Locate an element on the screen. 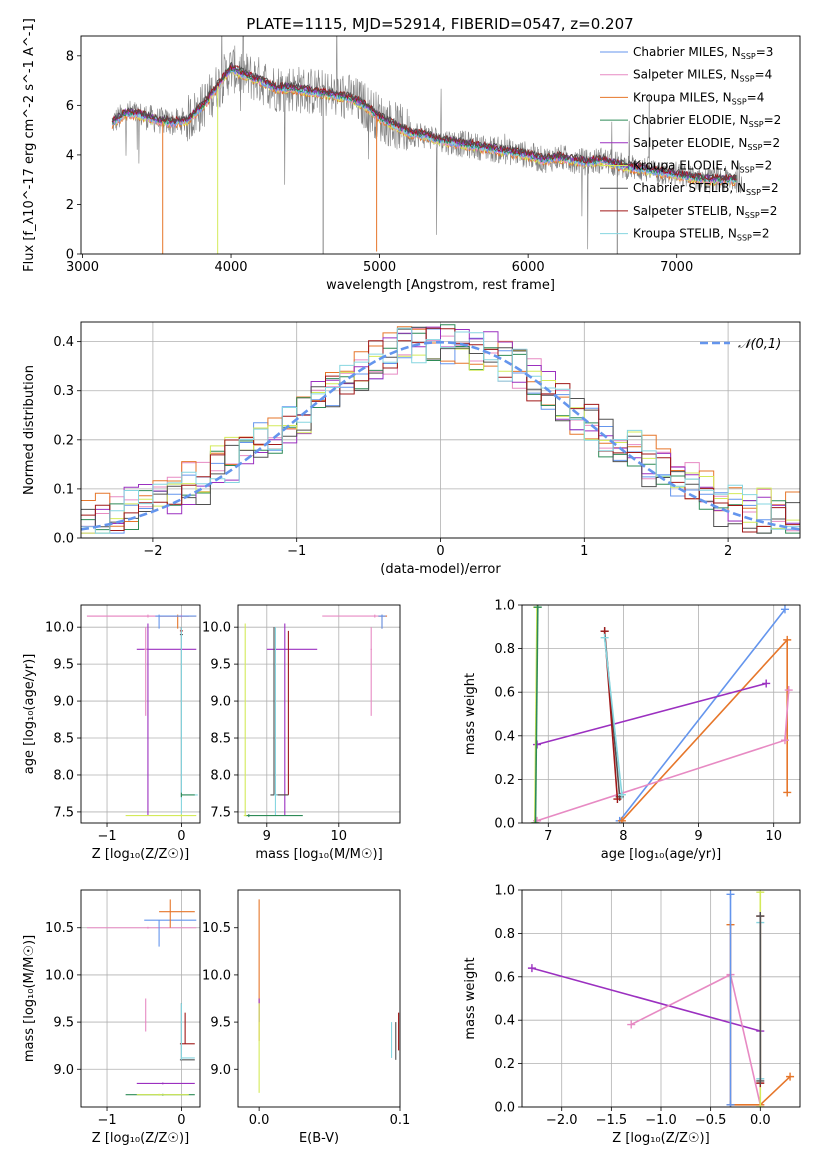 The image size is (819, 1170). legend-entry: Salpeter ELODIE, NSSP=2 is located at coordinates (706, 144).